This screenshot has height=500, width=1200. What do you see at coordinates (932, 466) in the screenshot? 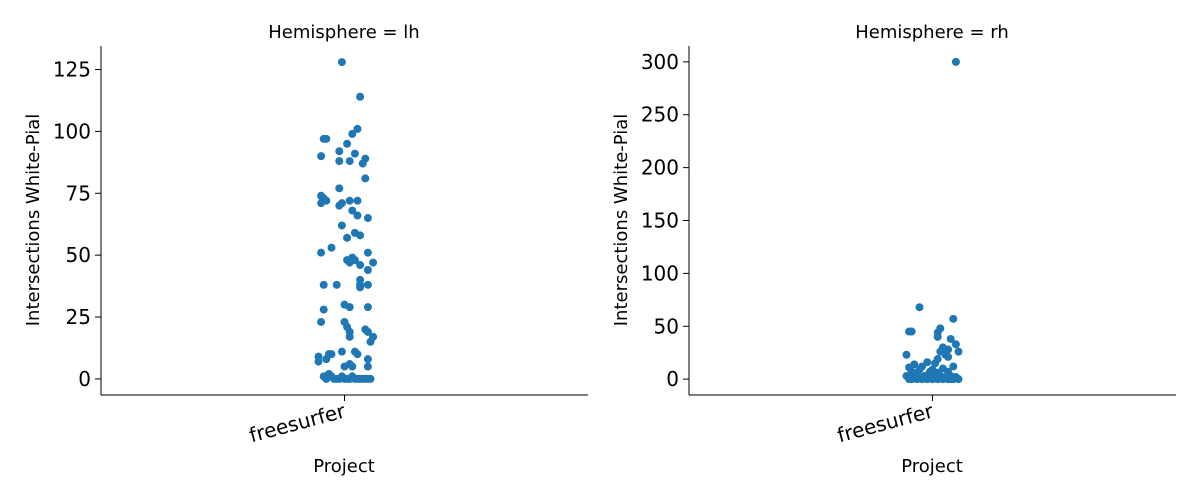
I see `x-axis-label-rh: Project` at bounding box center [932, 466].